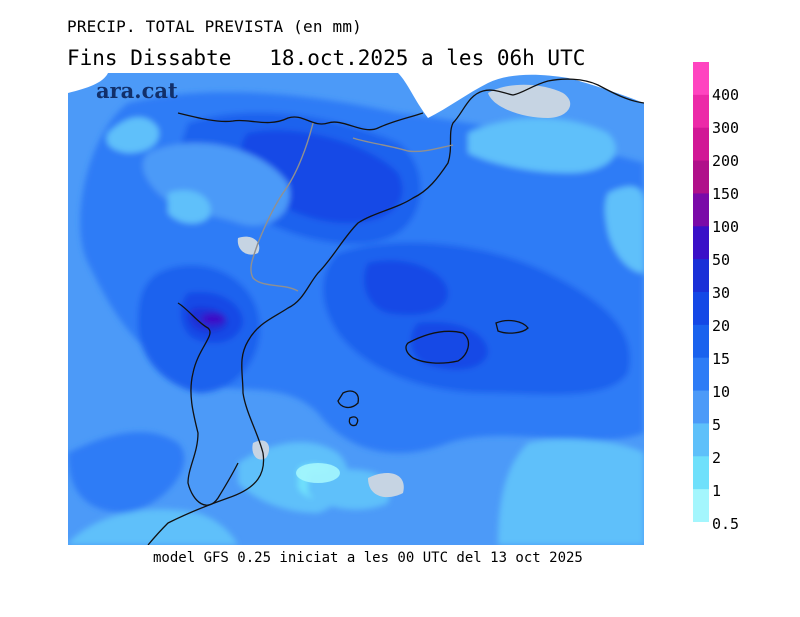  What do you see at coordinates (721, 392) in the screenshot?
I see `legend-label-10: 10` at bounding box center [721, 392].